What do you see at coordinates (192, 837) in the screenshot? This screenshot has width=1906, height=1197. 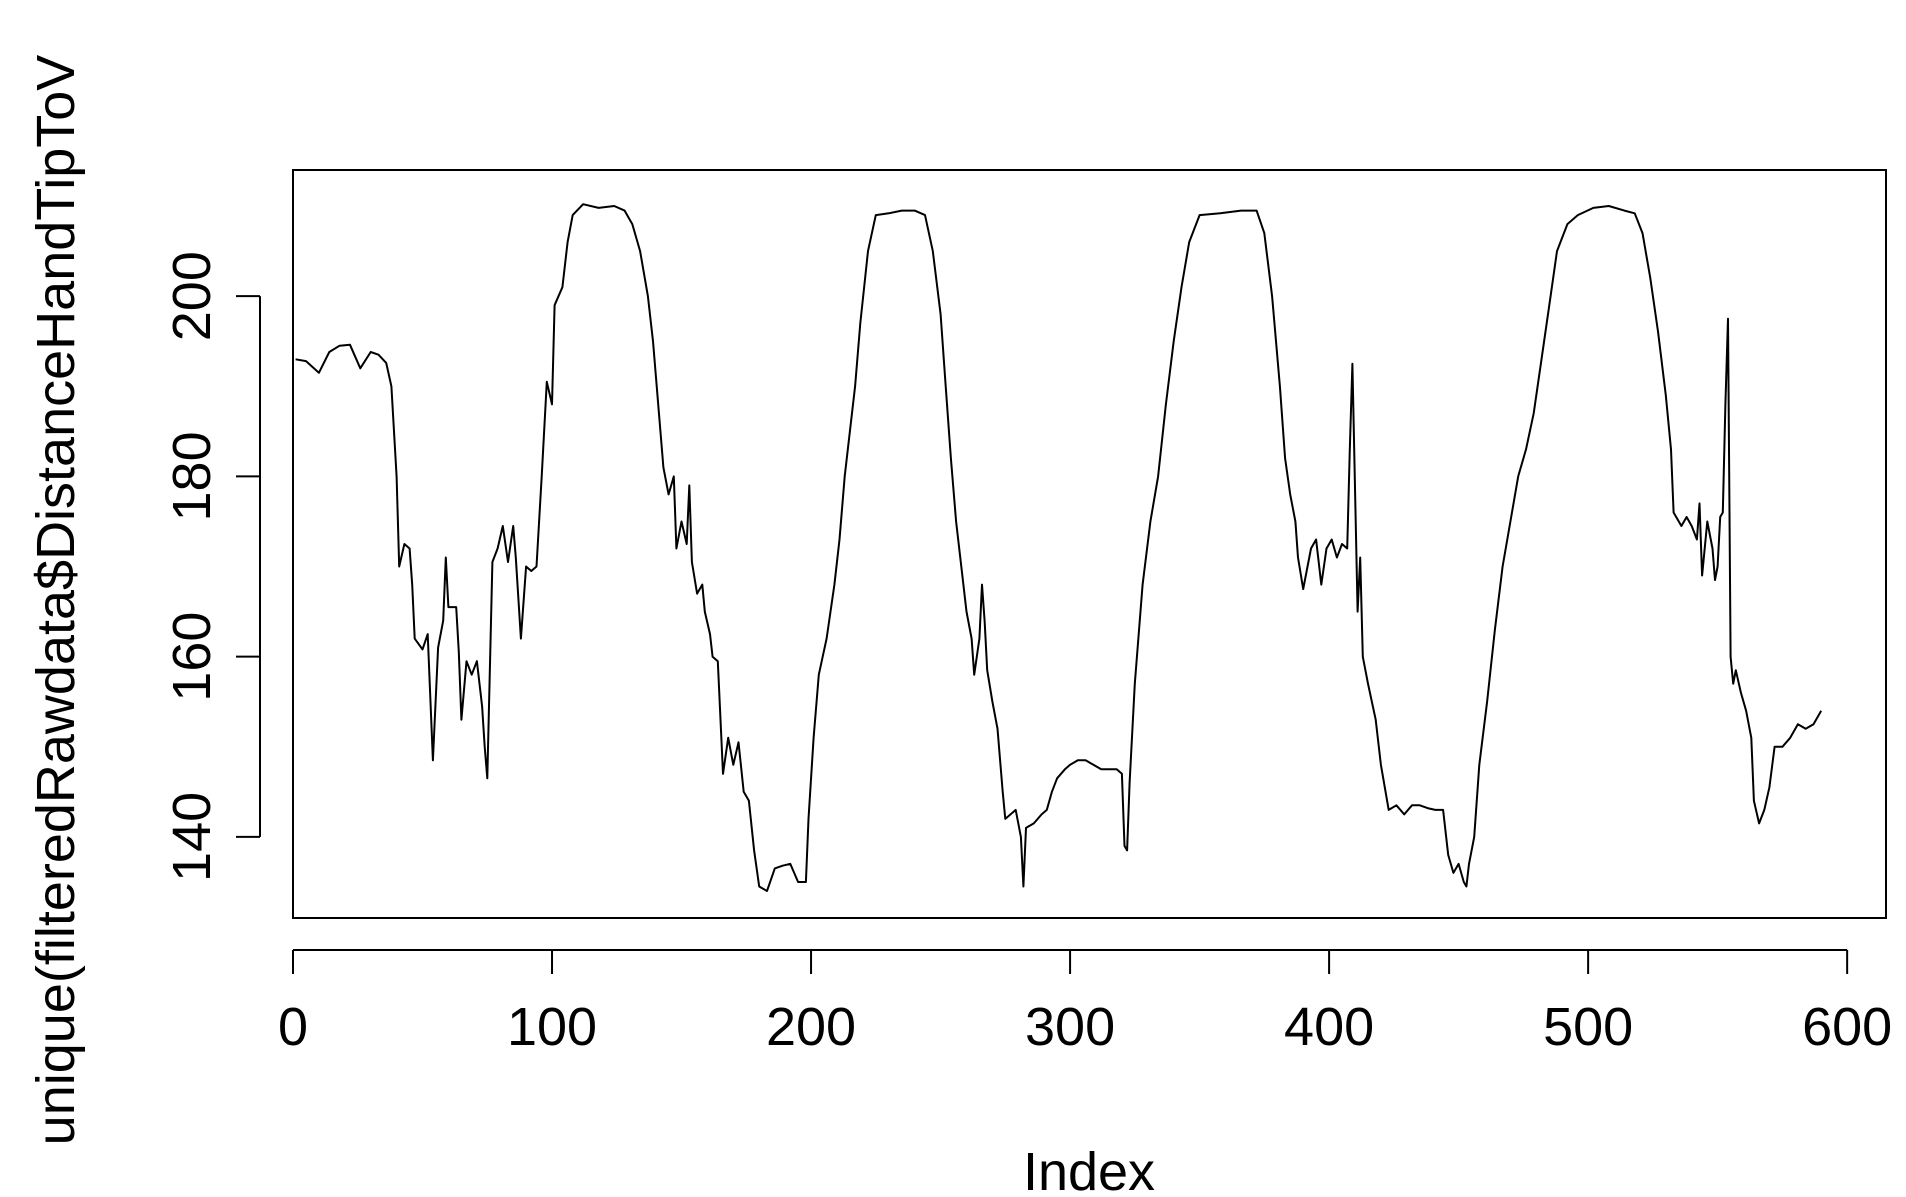 I see `y-tick-label: 140` at bounding box center [192, 837].